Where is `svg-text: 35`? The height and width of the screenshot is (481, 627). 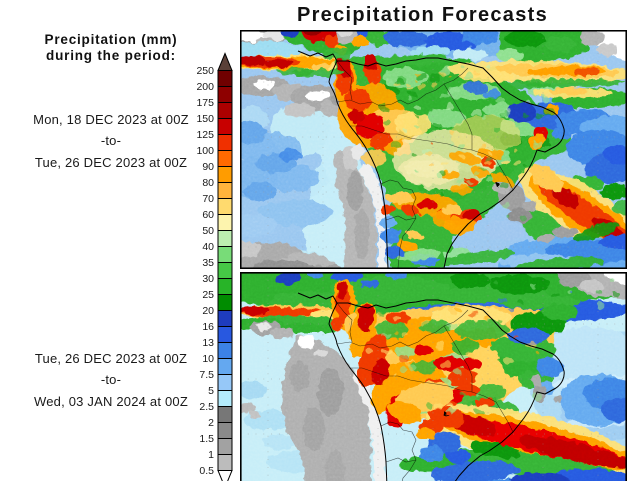 svg-text: 35 is located at coordinates (208, 263).